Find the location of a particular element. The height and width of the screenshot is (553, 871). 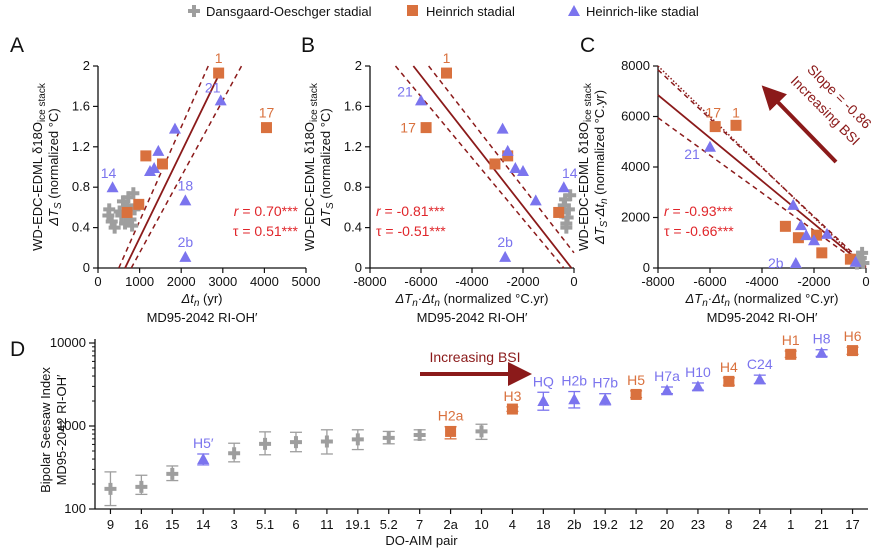

label-part: (normalized °C.yr) is located at coordinates (599, 144).